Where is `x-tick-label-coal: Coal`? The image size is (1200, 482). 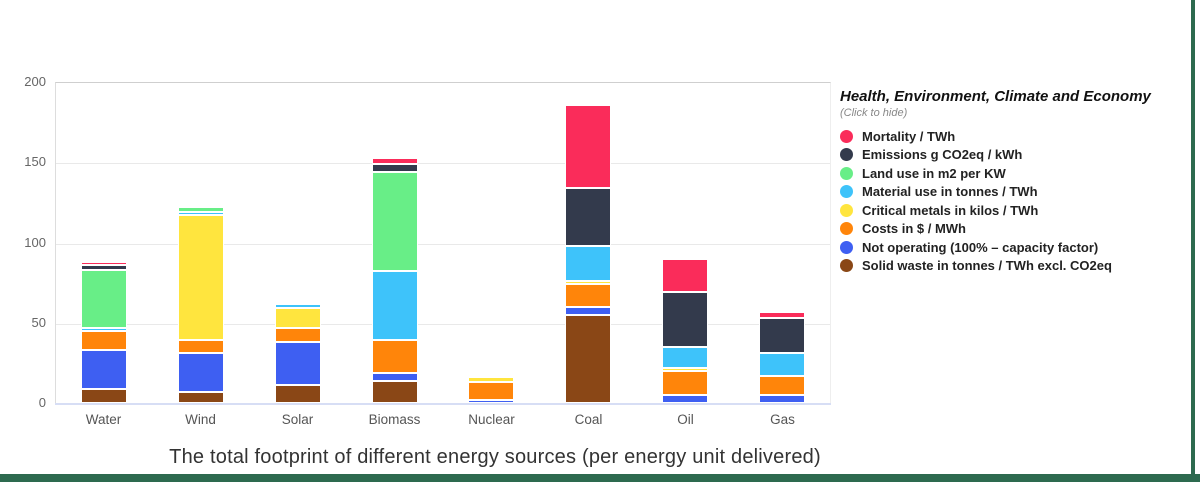 x-tick-label-coal: Coal is located at coordinates (588, 419).